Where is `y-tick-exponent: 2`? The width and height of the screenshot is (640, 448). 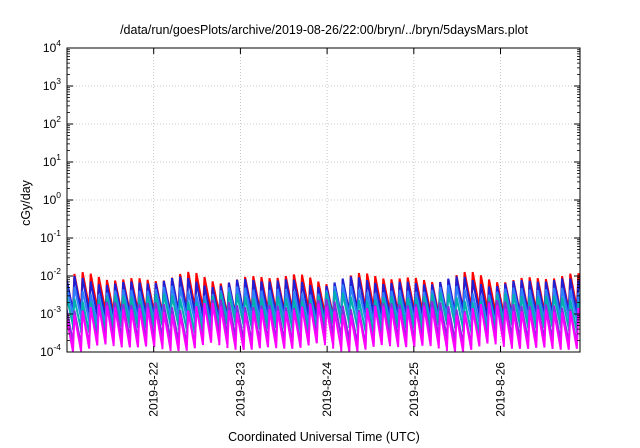 y-tick-exponent: 2 is located at coordinates (58, 119).